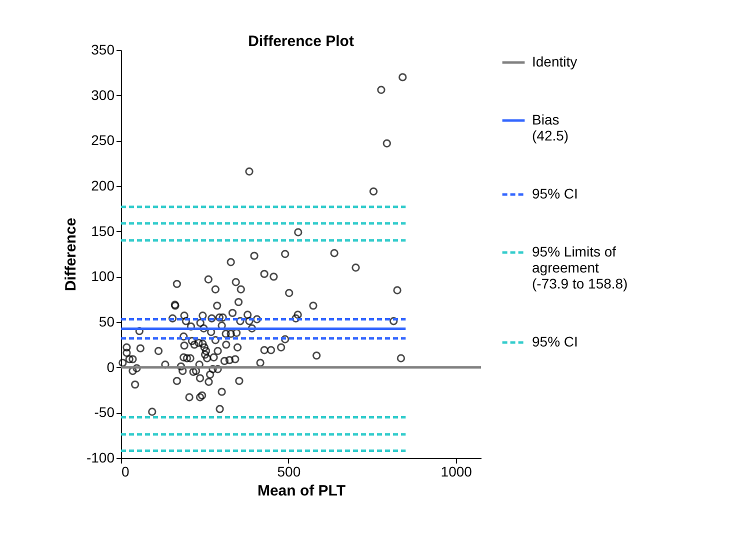 The image size is (736, 543). I want to click on y-tick-label: 150, so click(103, 230).